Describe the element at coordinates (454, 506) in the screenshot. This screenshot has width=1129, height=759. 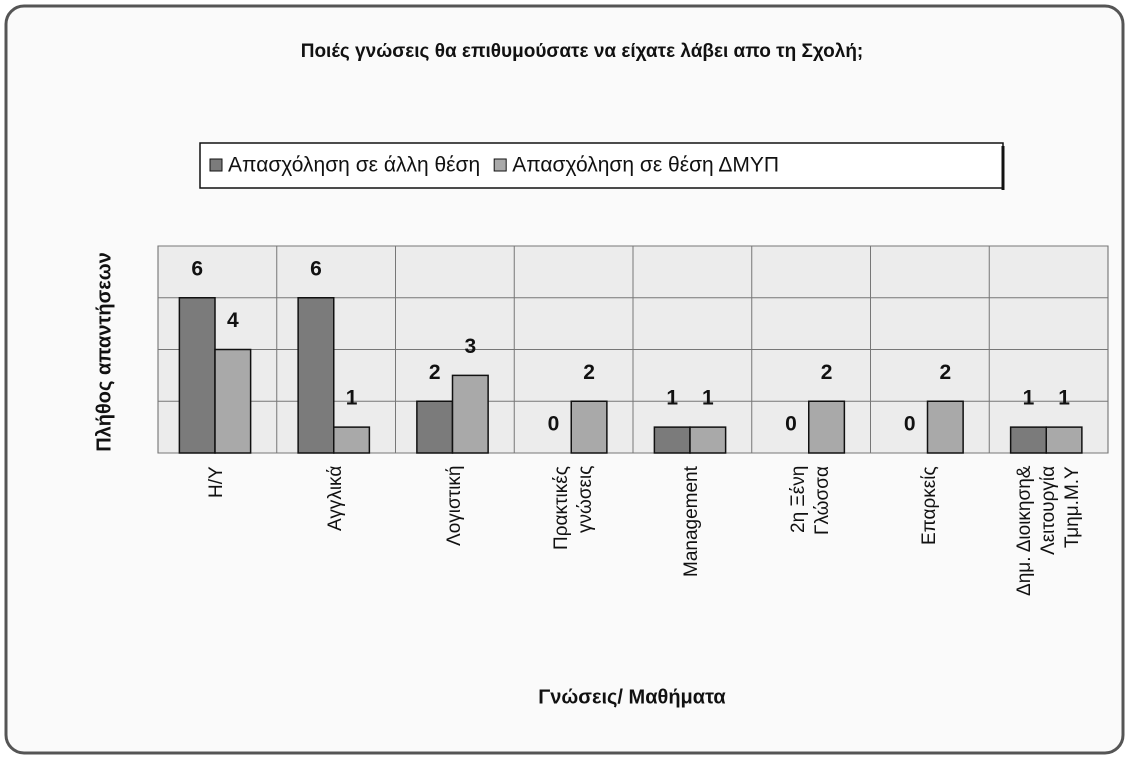
I see `x-tick-label: Λογιστική` at that location.